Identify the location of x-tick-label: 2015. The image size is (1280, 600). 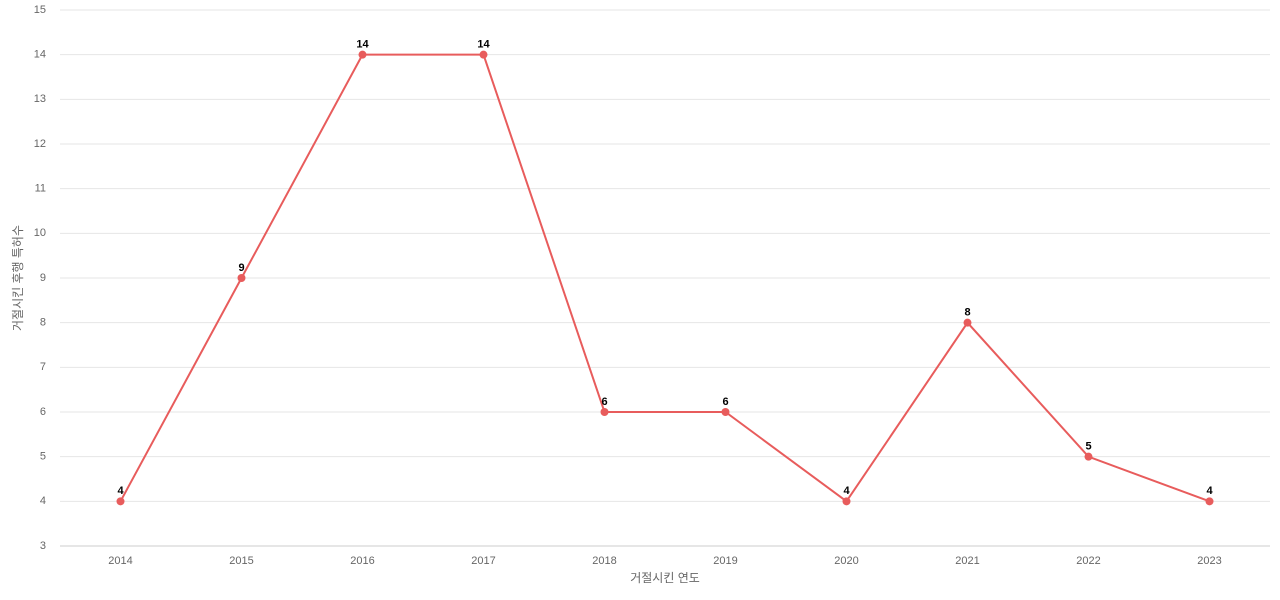
(241, 561).